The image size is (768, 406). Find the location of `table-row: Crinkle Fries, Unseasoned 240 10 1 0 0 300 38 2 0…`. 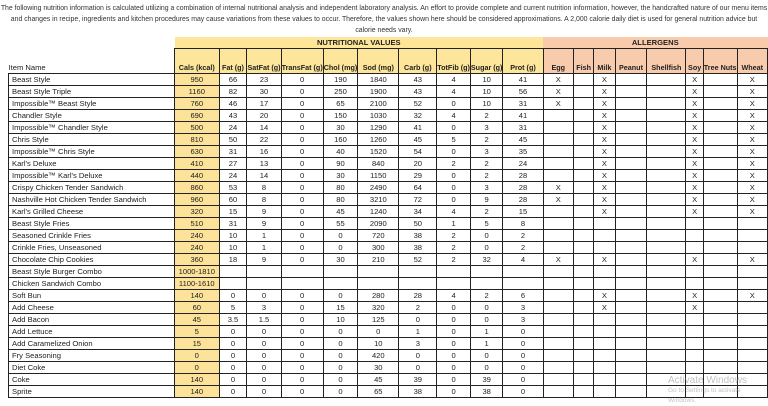

table-row: Crinkle Fries, Unseasoned 240 10 1 0 0 300 38 2 0… is located at coordinates (387, 247).